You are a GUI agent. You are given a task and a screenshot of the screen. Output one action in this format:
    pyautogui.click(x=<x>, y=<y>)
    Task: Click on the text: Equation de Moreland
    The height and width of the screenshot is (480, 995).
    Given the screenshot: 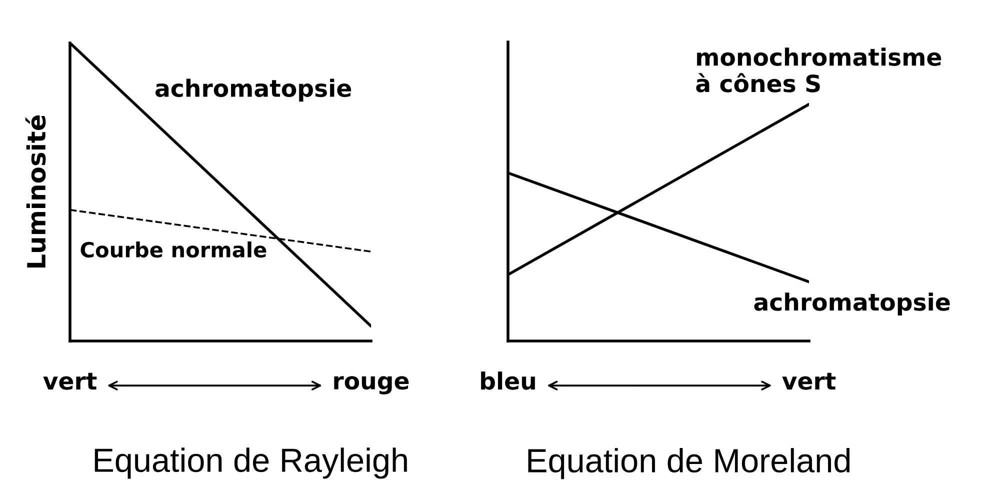 What is the action you would take?
    pyautogui.click(x=689, y=464)
    